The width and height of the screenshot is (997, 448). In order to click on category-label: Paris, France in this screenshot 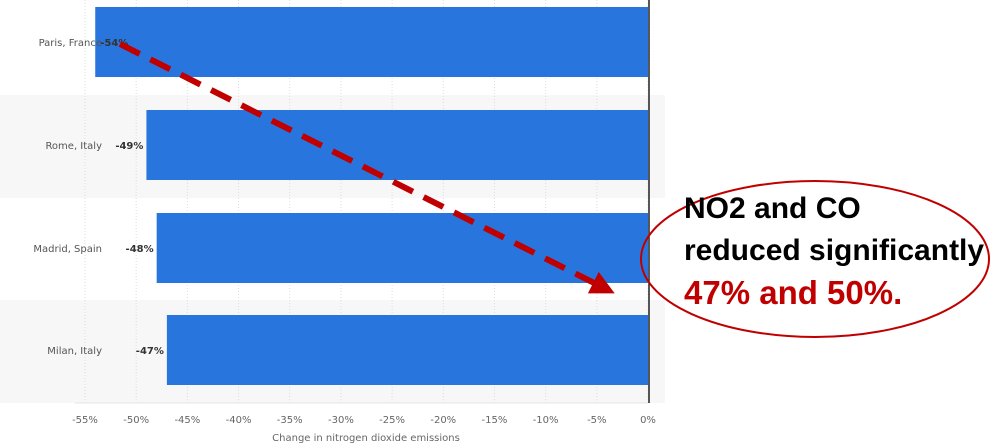, I will do `click(70, 43)`.